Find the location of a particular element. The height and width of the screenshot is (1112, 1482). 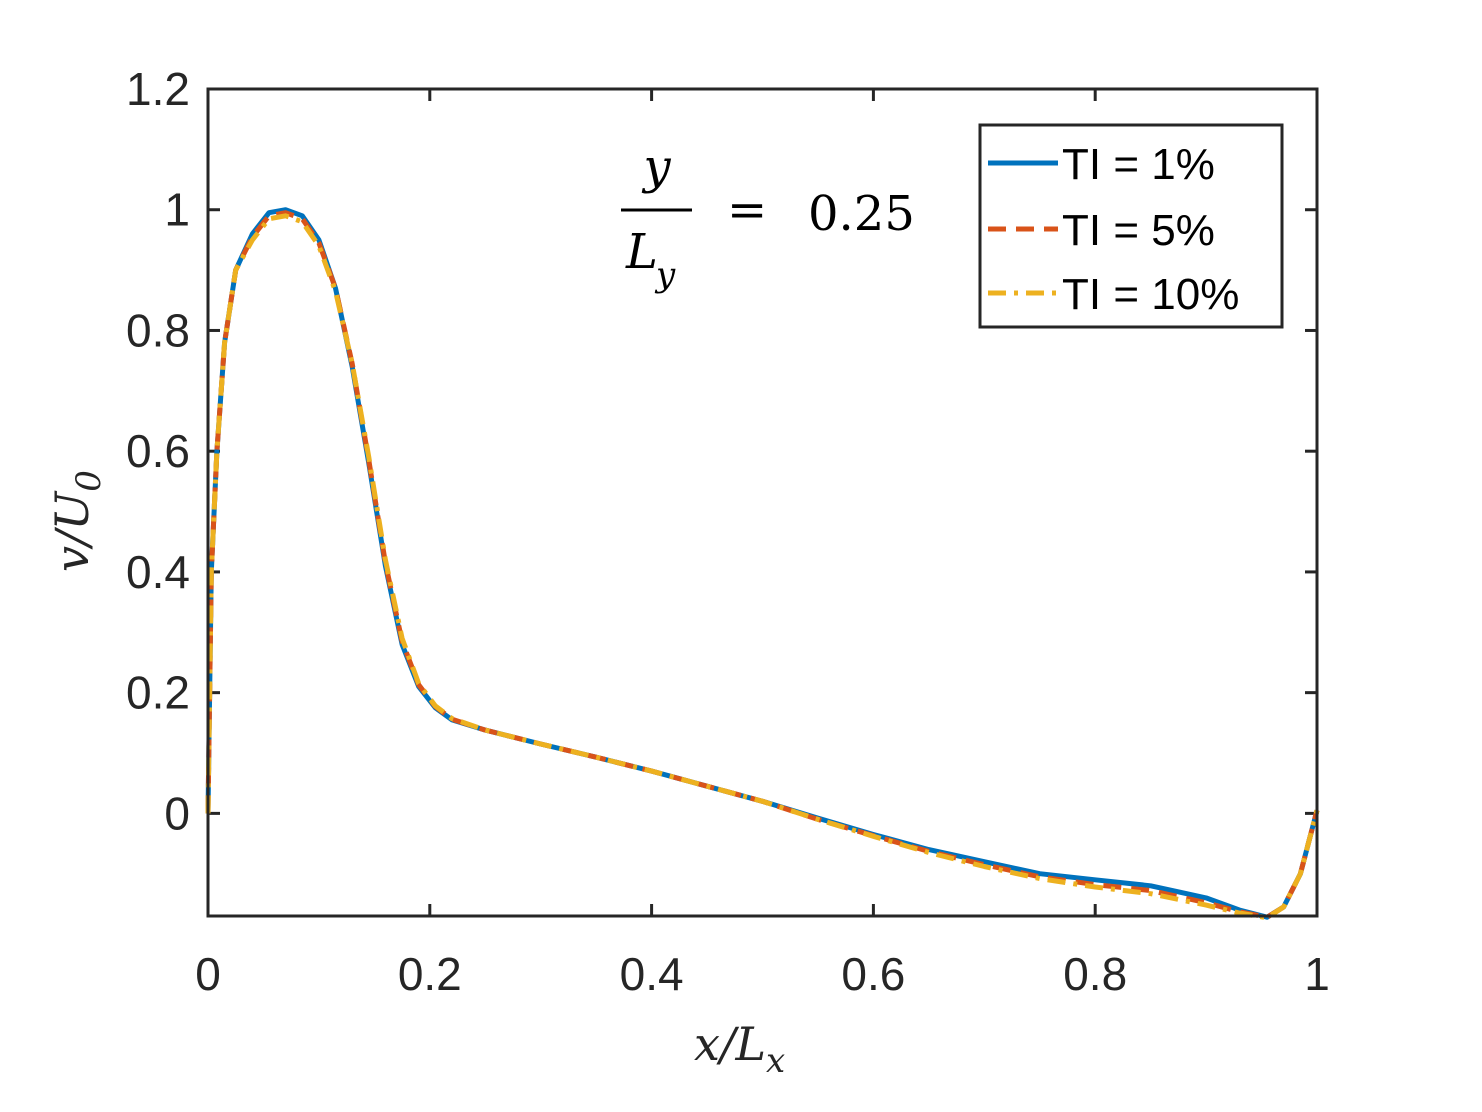

x-tick-label: 0.8 is located at coordinates (1095, 974).